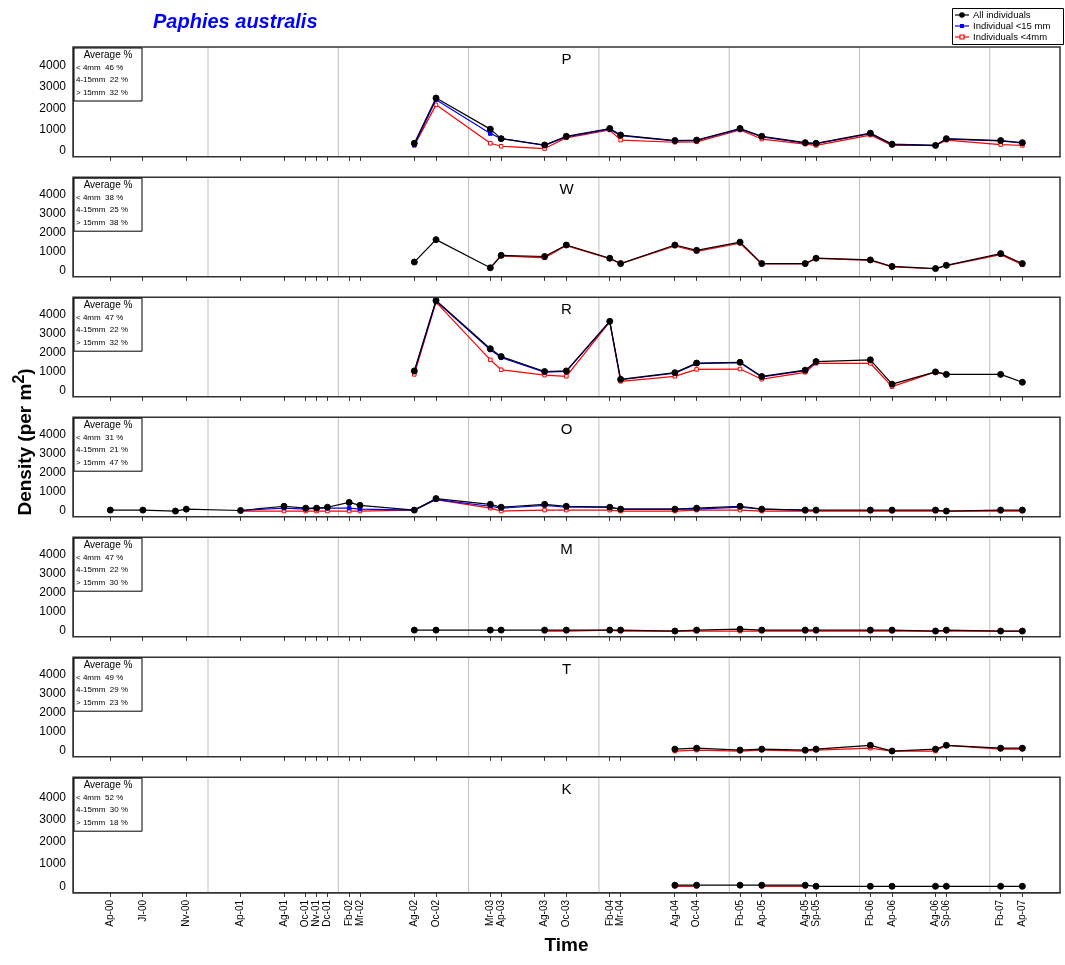 Image resolution: width=1065 pixels, height=965 pixels. Describe the element at coordinates (1012, 25) in the screenshot. I see `legend-label: Individual <15 mm` at that location.